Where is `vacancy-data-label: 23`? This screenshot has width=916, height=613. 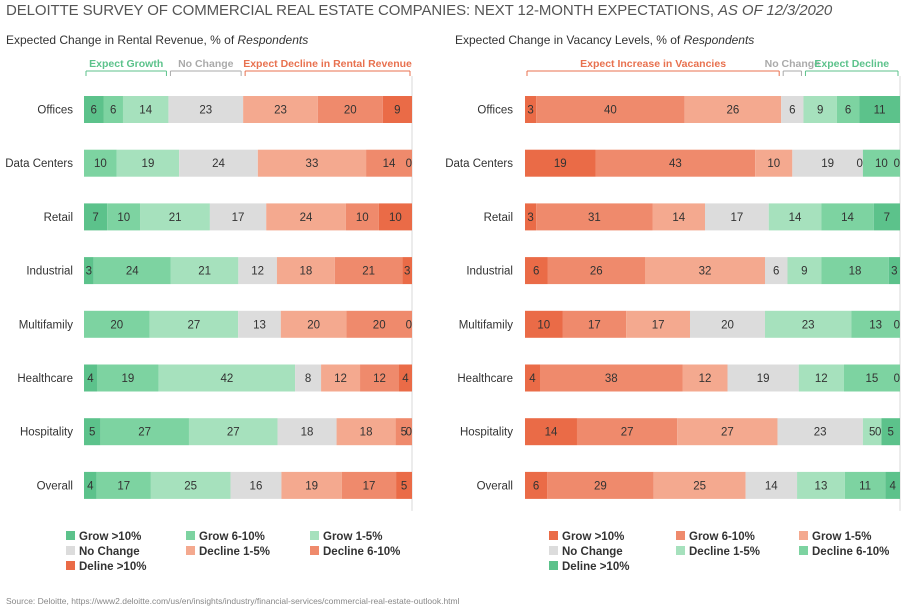 vacancy-data-label: 23 is located at coordinates (808, 325).